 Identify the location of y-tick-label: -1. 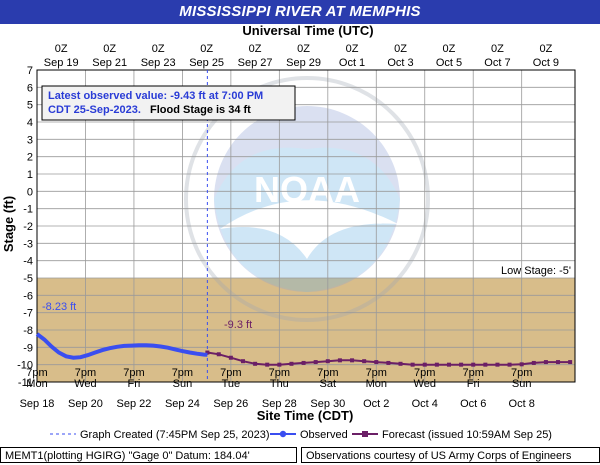
(28, 210).